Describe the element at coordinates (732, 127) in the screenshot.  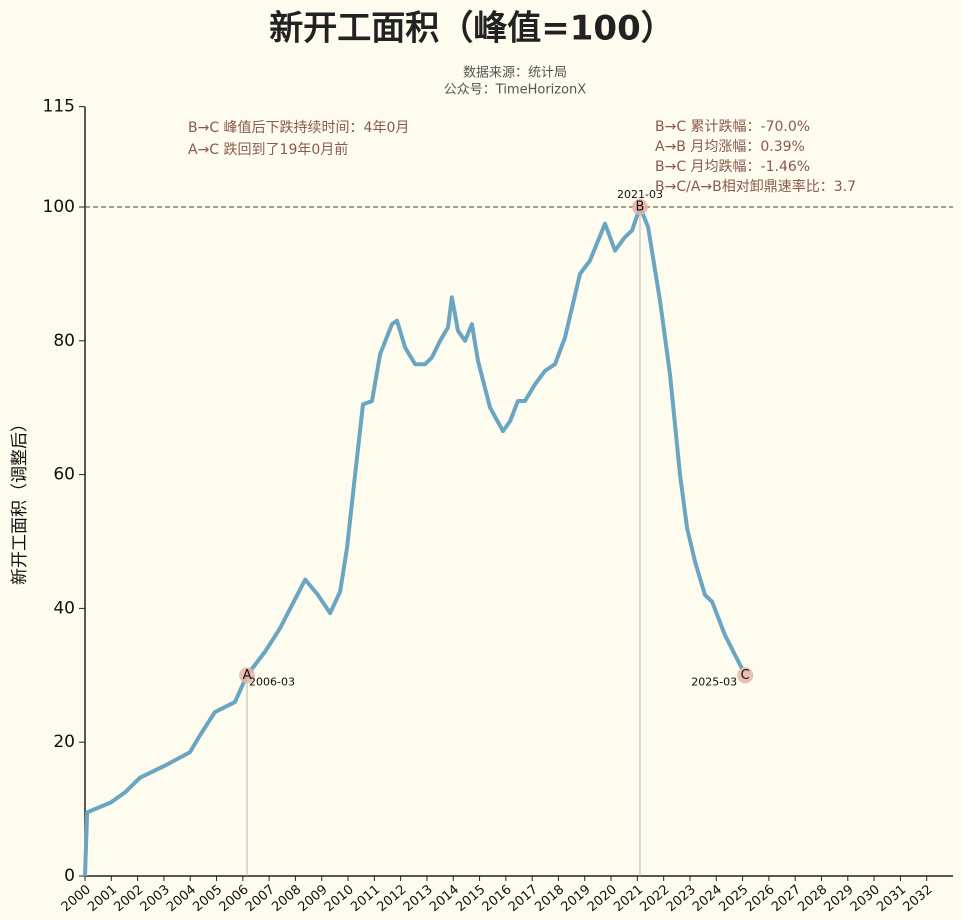
I see `annotation: B→C 累计跌幅：-70.0%` at that location.